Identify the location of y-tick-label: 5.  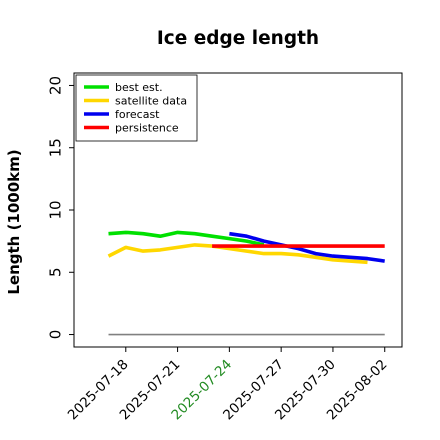
(56, 272).